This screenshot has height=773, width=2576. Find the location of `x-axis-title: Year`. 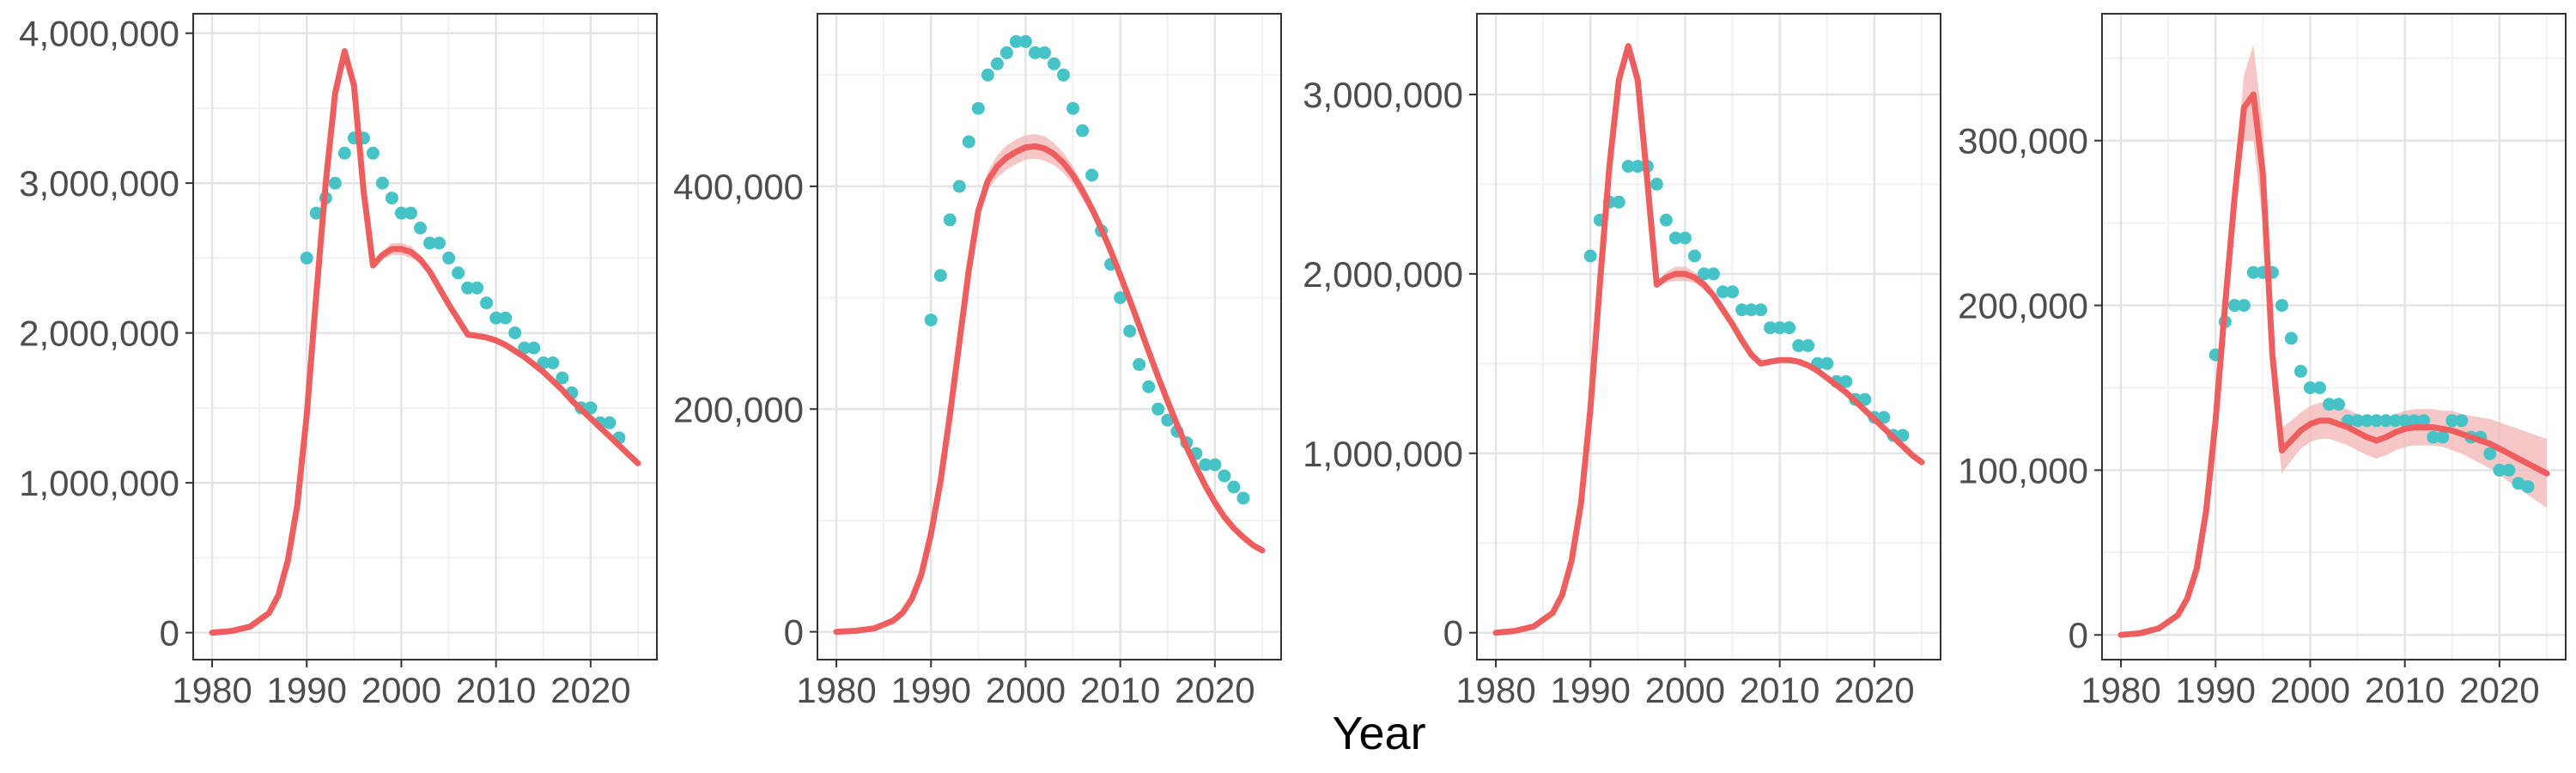

x-axis-title: Year is located at coordinates (1378, 733).